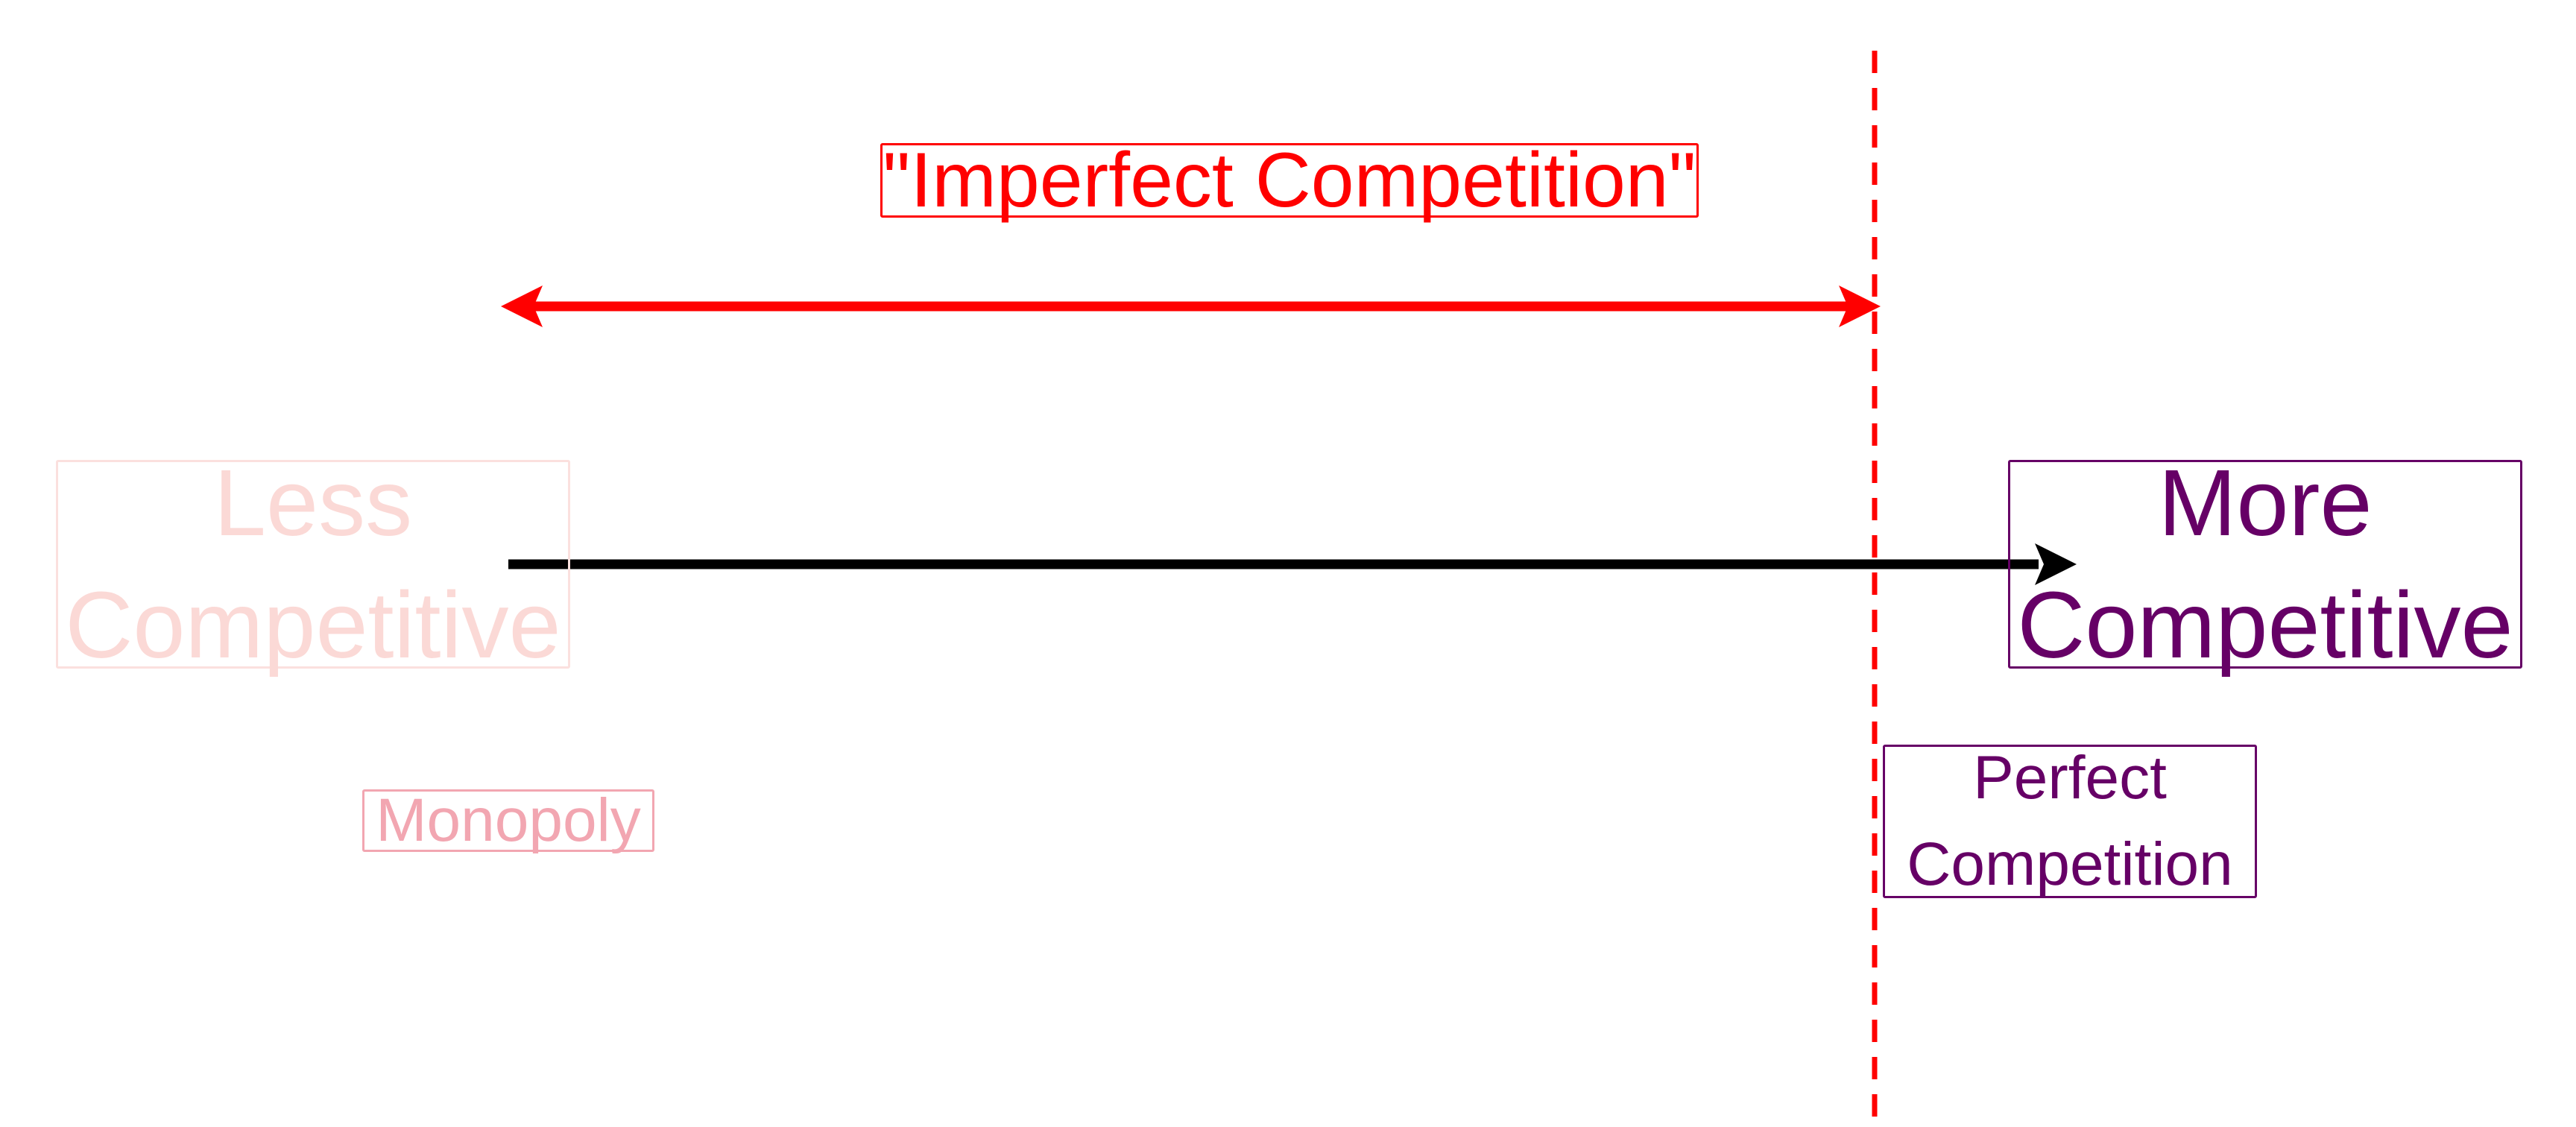 The height and width of the screenshot is (1127, 2576). I want to click on monopoly-text: Monopoly, so click(509, 820).